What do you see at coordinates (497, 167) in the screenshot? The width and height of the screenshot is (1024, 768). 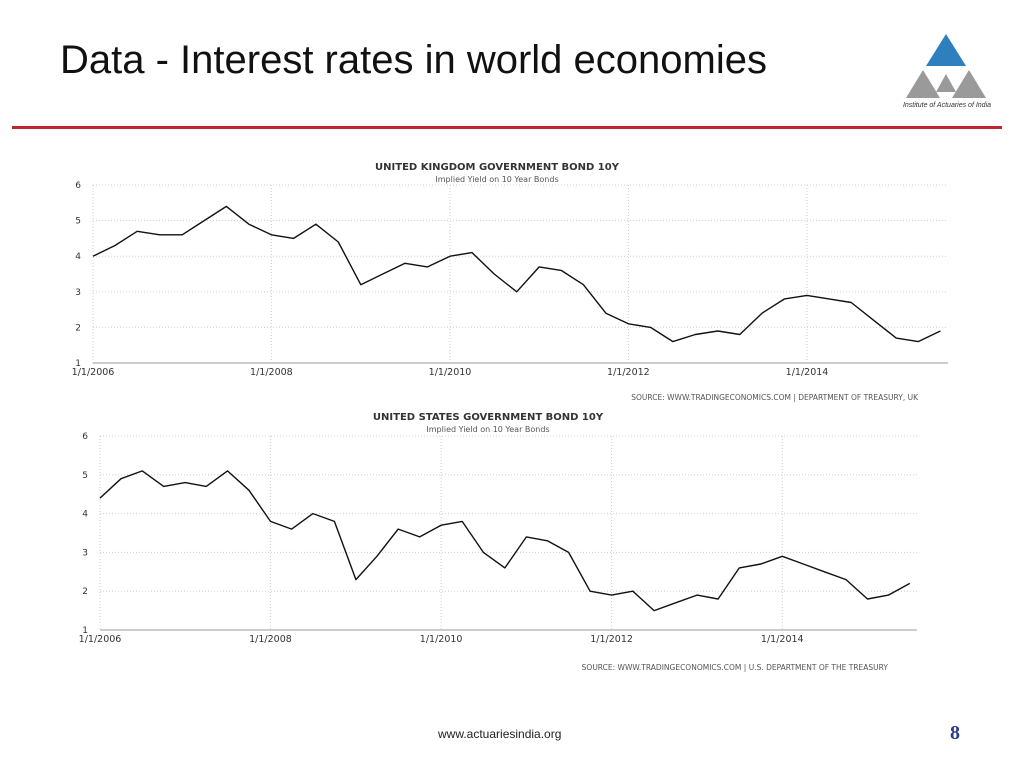 I see `chart-title: UNITED KINGDOM GOVERNMENT BOND 10Y` at bounding box center [497, 167].